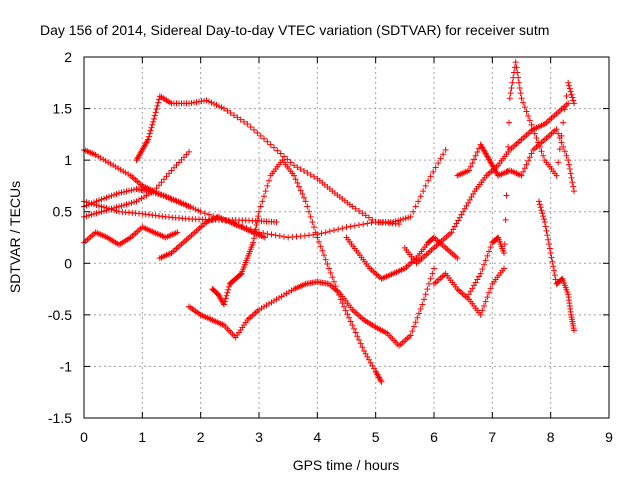 The height and width of the screenshot is (480, 640). Describe the element at coordinates (68, 160) in the screenshot. I see `y-tick-label: 1` at that location.